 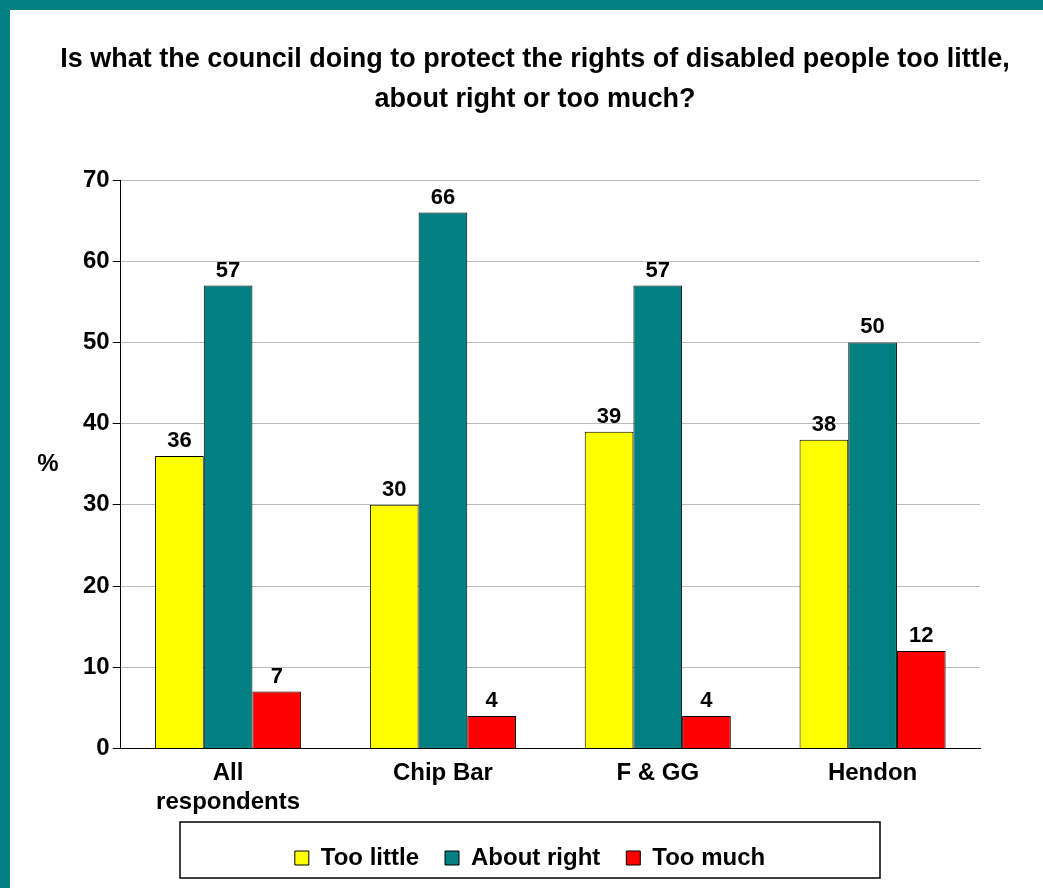 What do you see at coordinates (96, 422) in the screenshot?
I see `y-tick-label: 40` at bounding box center [96, 422].